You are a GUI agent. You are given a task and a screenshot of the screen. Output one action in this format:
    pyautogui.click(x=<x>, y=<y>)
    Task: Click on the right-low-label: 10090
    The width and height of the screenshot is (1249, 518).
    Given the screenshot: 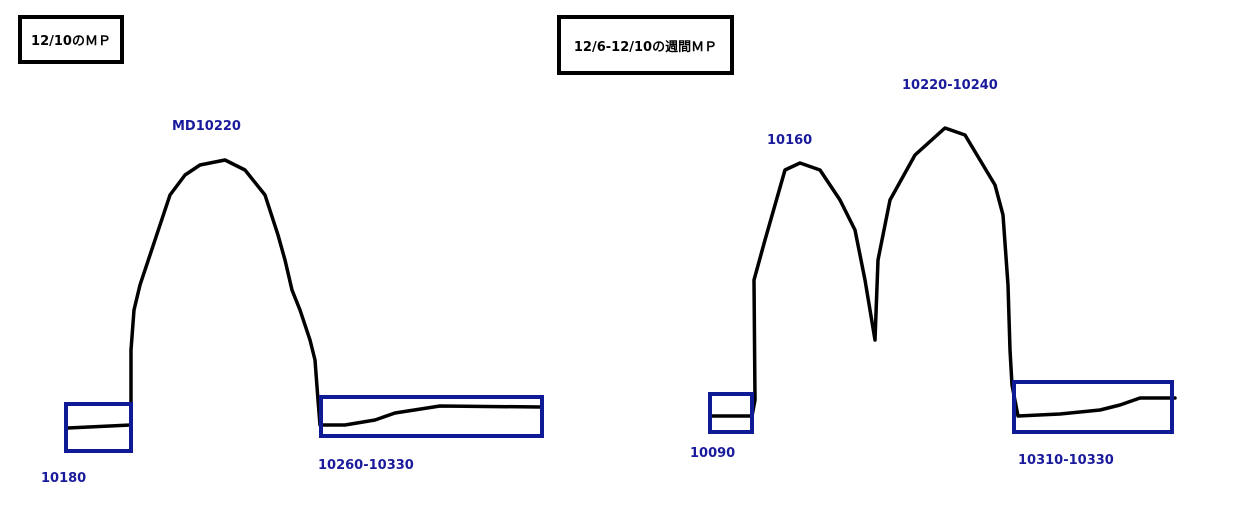 What is the action you would take?
    pyautogui.click(x=713, y=453)
    